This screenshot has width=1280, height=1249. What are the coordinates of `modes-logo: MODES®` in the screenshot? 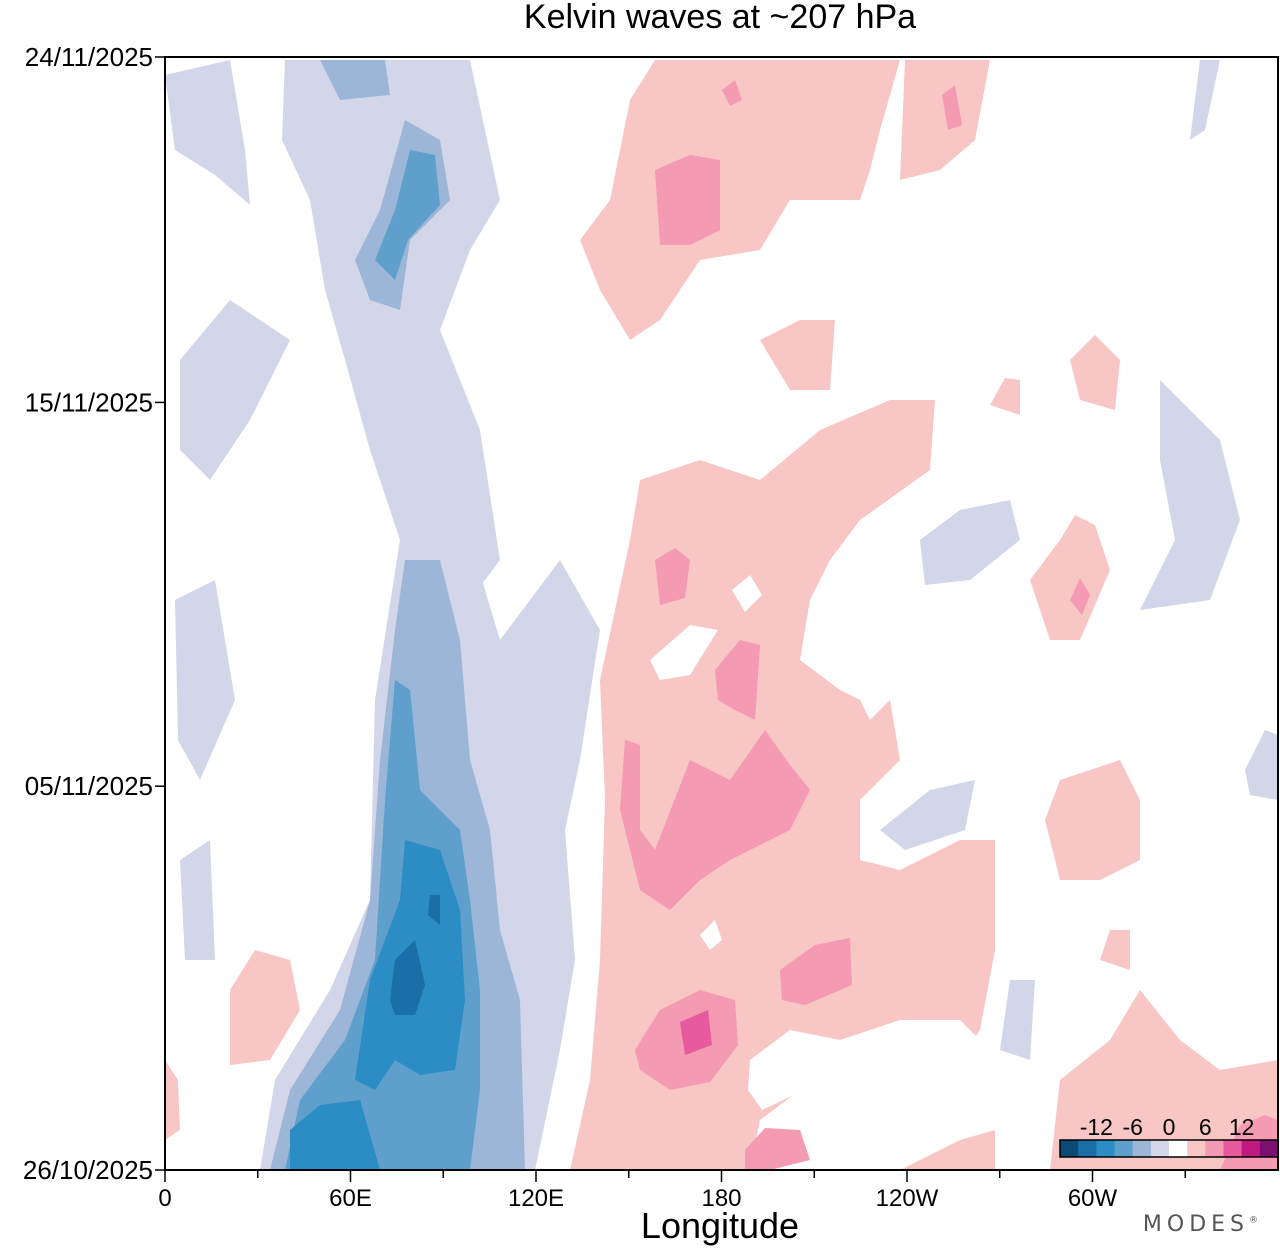 It's located at (1200, 1224).